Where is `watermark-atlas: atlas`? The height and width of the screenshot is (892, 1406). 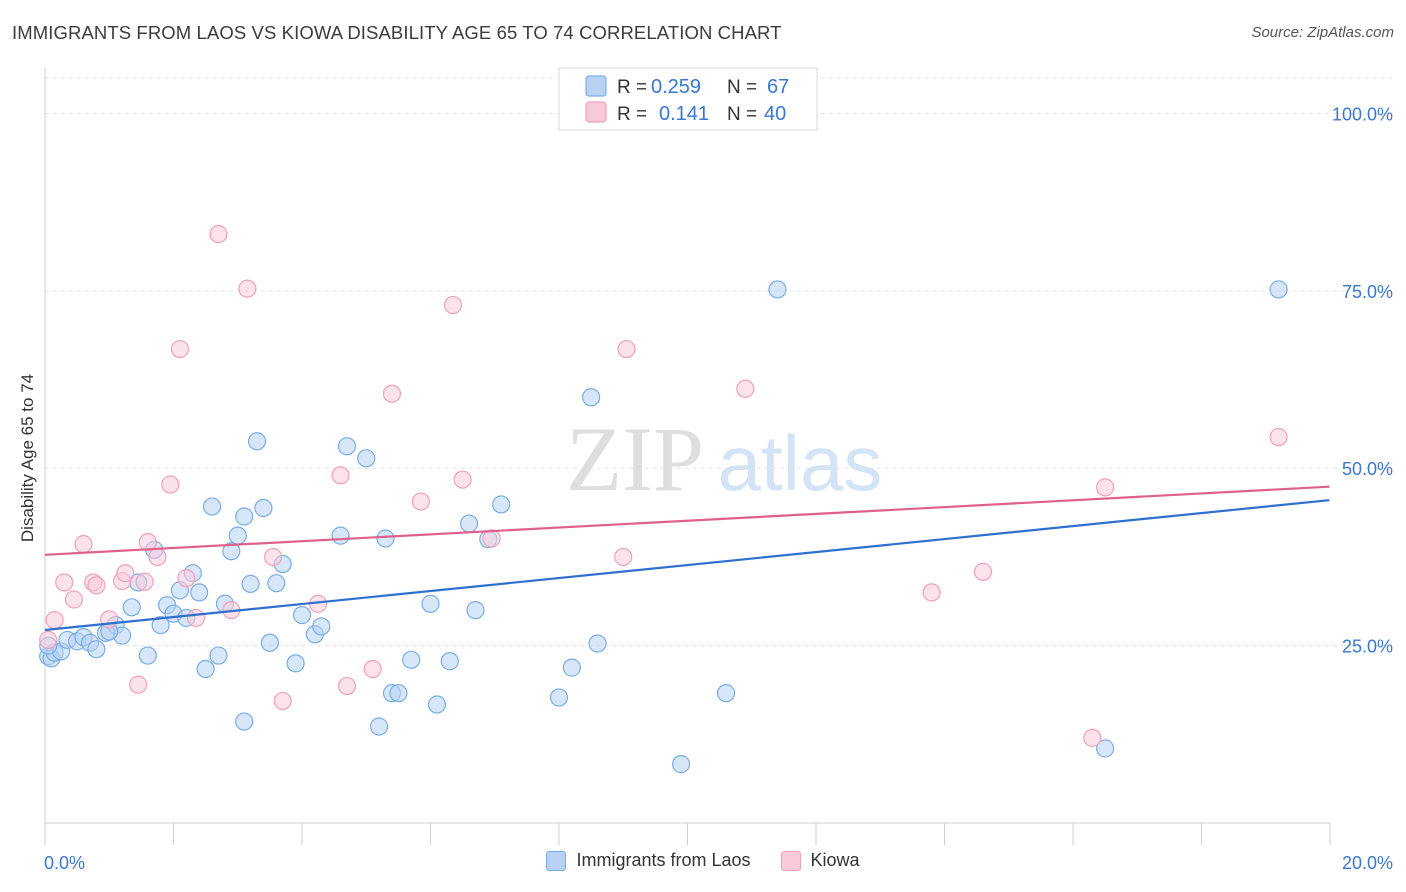 watermark-atlas: atlas is located at coordinates (800, 463).